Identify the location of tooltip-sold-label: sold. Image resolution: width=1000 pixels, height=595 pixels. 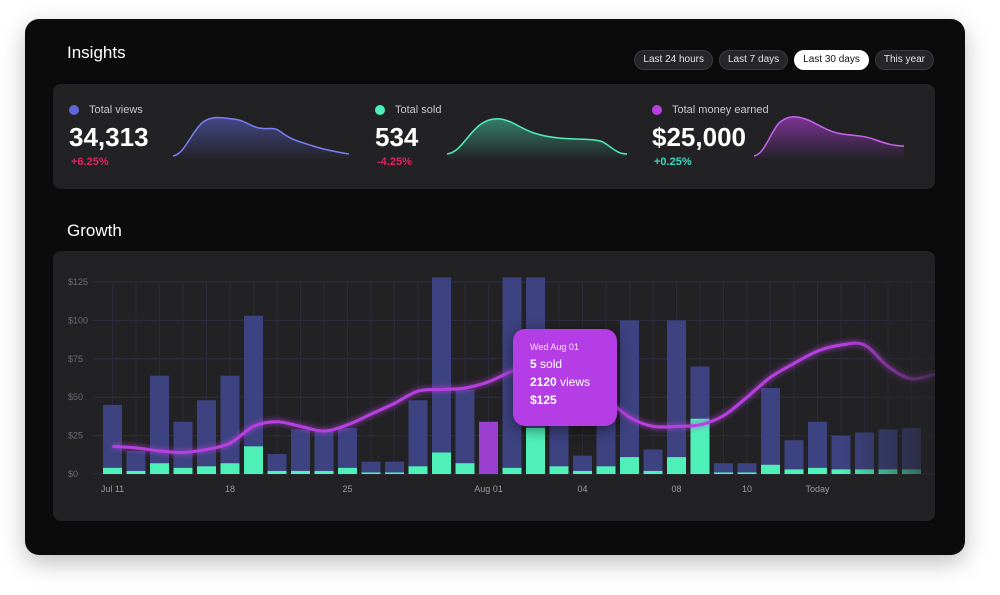
(551, 364).